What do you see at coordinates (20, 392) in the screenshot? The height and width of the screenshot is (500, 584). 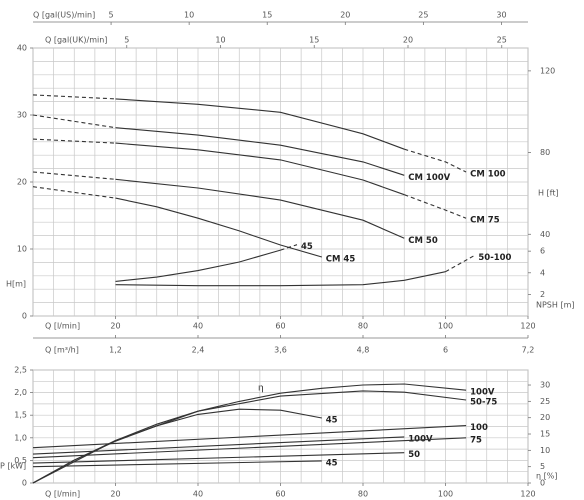 I see `y-tick-label: 2,0` at bounding box center [20, 392].